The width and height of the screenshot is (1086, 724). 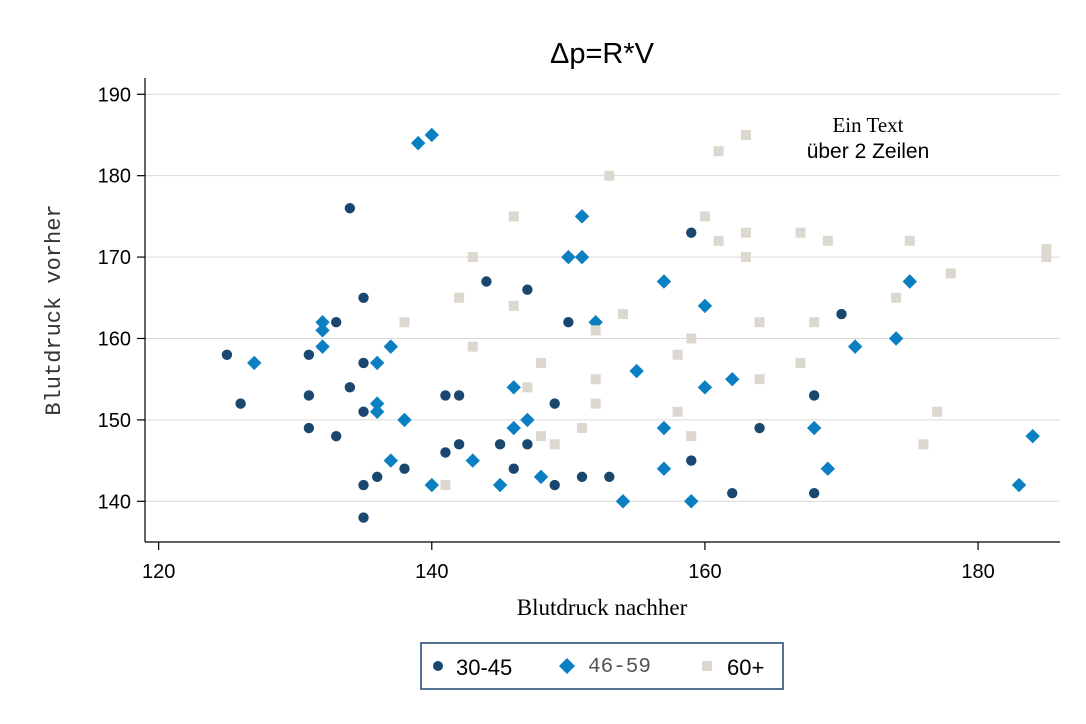 What do you see at coordinates (114, 177) in the screenshot?
I see `y-tick-label: 180` at bounding box center [114, 177].